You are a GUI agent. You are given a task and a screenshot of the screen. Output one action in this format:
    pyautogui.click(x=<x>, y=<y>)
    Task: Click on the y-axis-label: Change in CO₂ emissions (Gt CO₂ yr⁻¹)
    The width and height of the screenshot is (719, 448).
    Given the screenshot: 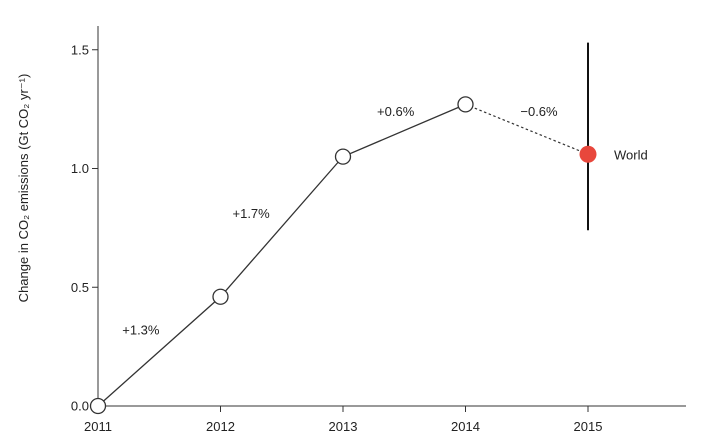 What is the action you would take?
    pyautogui.click(x=23, y=188)
    